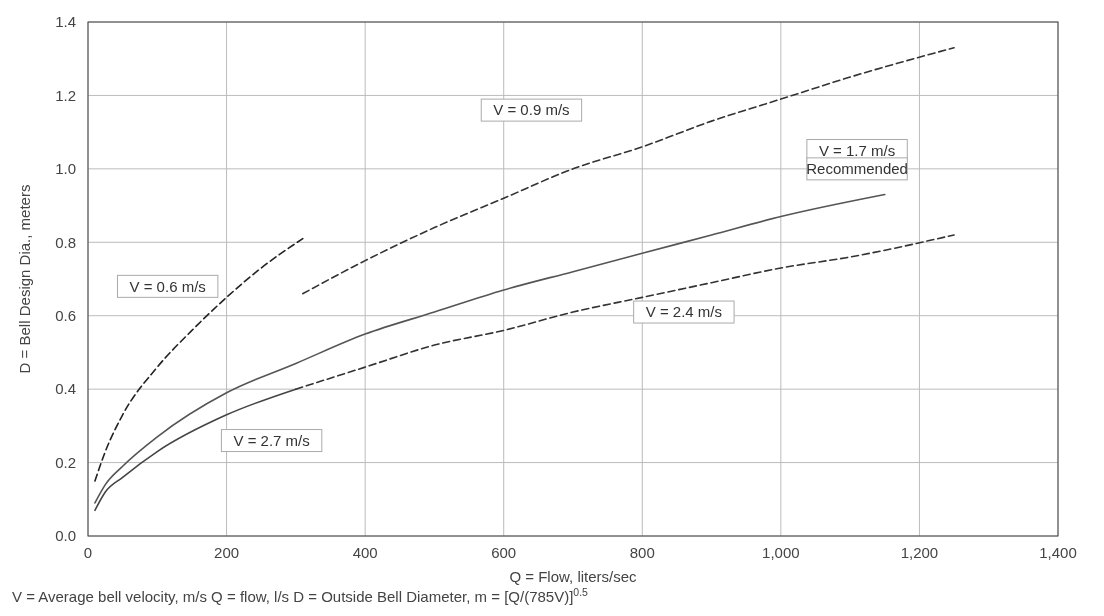  Describe the element at coordinates (857, 169) in the screenshot. I see `annotation: Recommended` at that location.